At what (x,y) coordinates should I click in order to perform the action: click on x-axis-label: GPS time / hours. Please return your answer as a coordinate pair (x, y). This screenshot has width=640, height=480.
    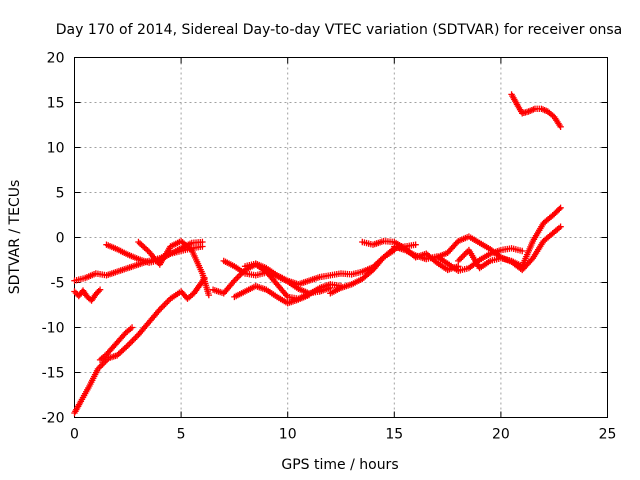
    Looking at the image, I should click on (339, 465).